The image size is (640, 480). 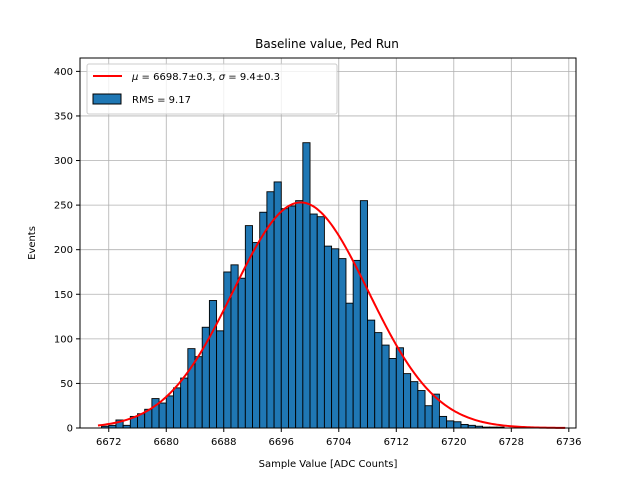 What do you see at coordinates (161, 100) in the screenshot?
I see `legend-histogram-label: RMS = 9.17` at bounding box center [161, 100].